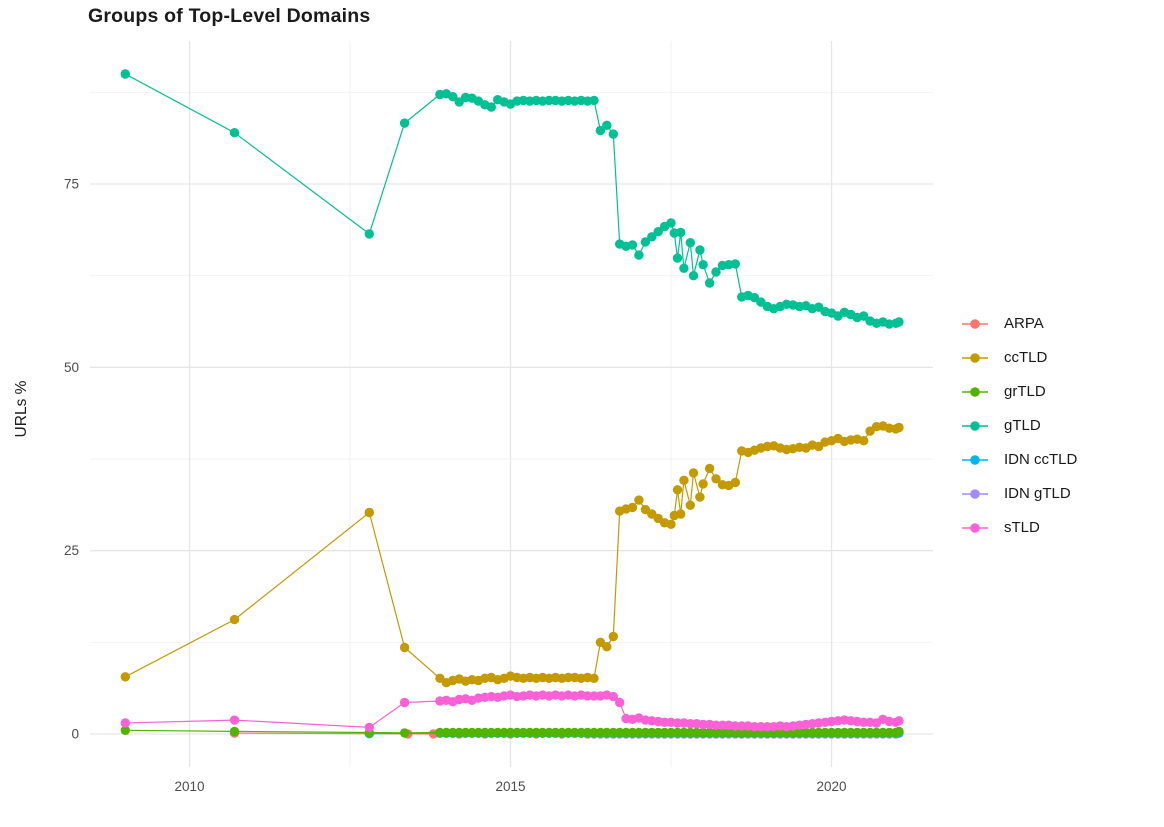  What do you see at coordinates (1062, 323) in the screenshot?
I see `legend-item-ARPA: ARPA` at bounding box center [1062, 323].